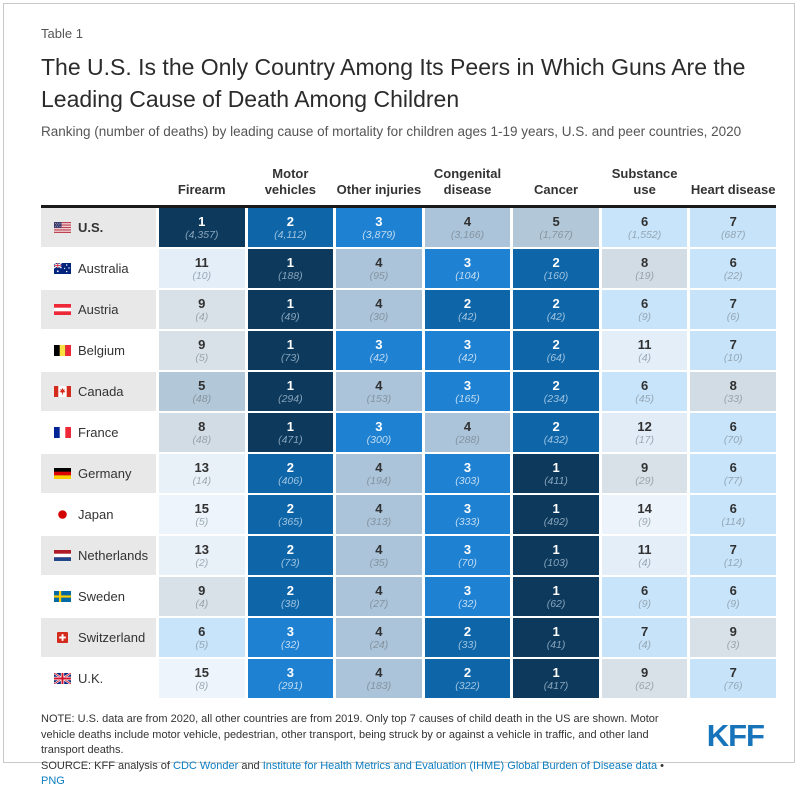 The height and width of the screenshot is (790, 798). I want to click on rank-cell: 4 (153), so click(379, 391).